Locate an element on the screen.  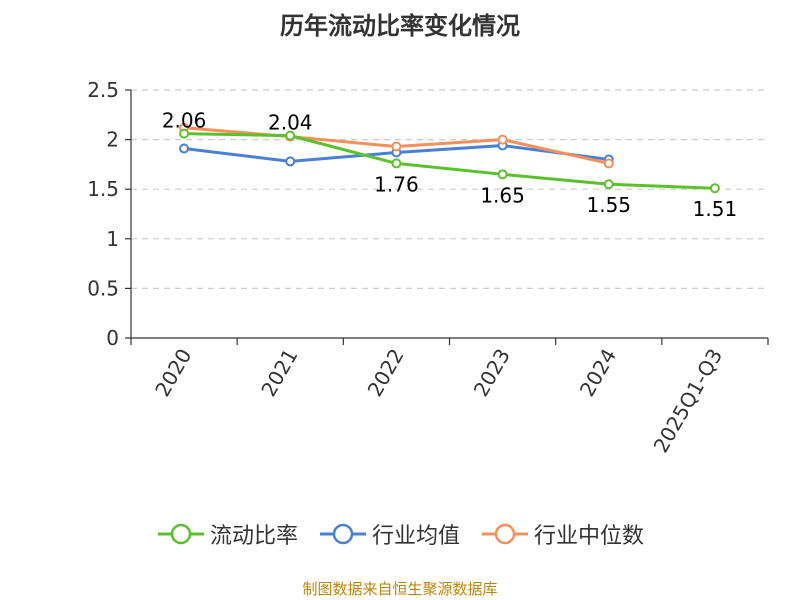
series-line is located at coordinates (449, 161).